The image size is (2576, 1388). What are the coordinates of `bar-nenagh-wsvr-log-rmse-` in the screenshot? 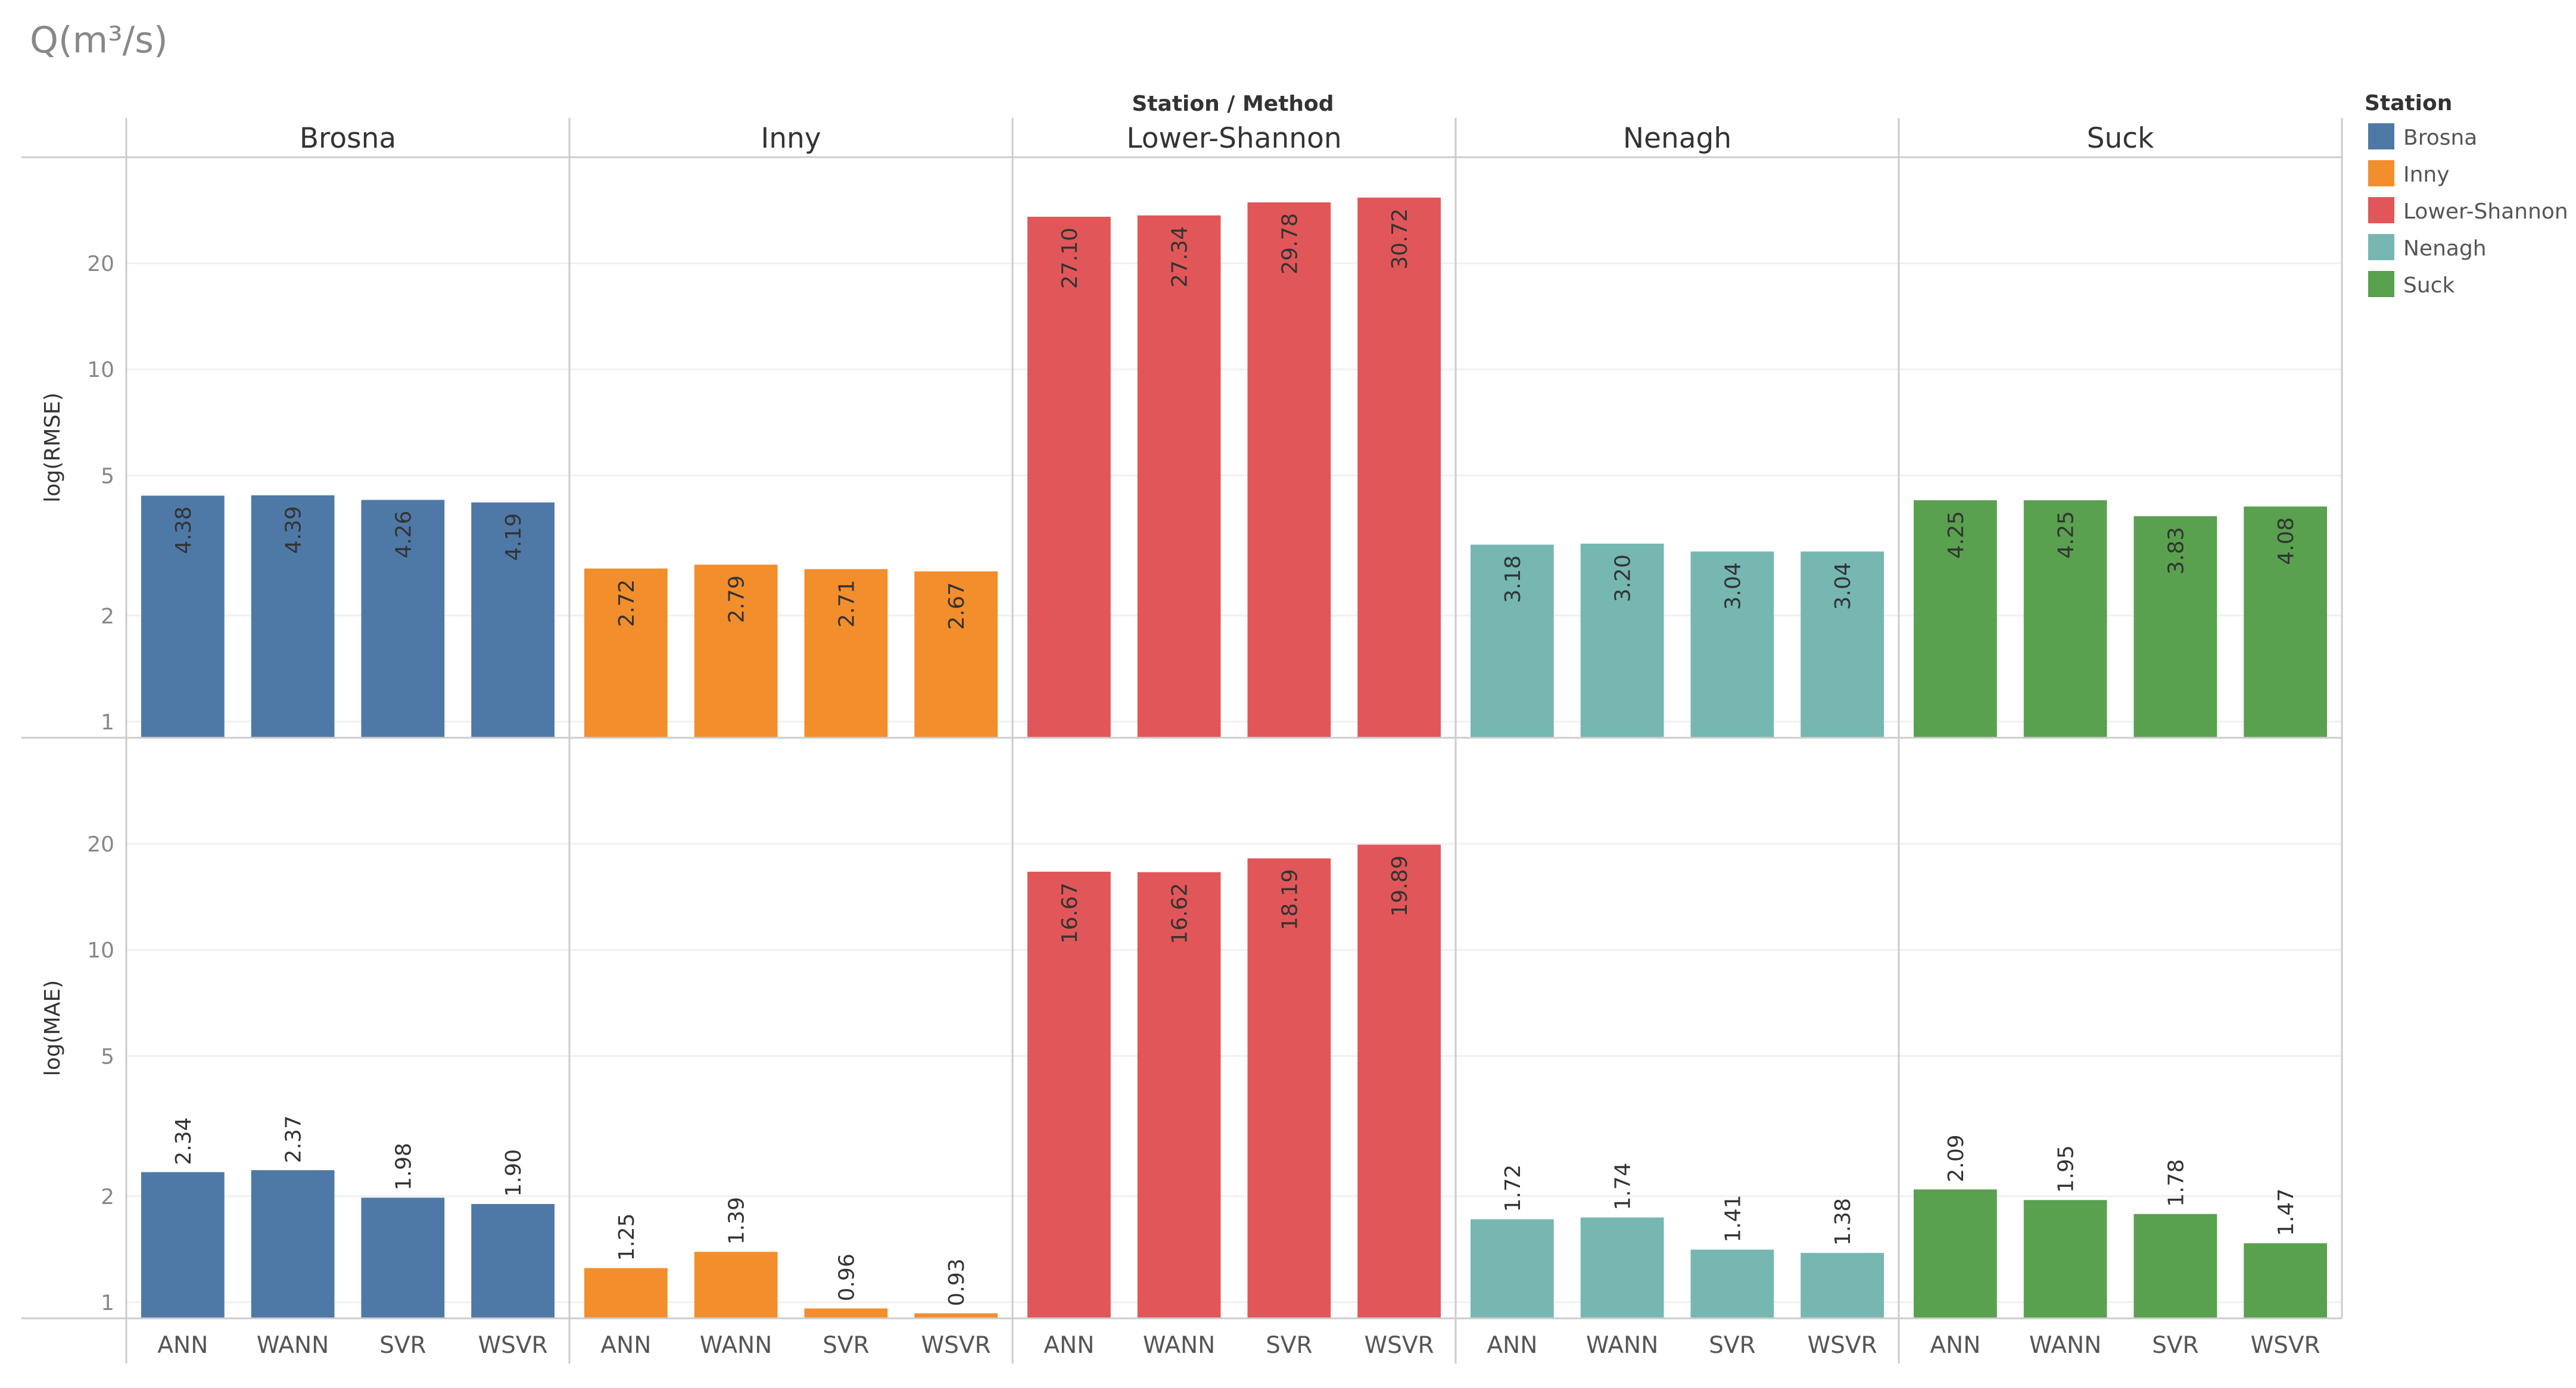 It's located at (1842, 644).